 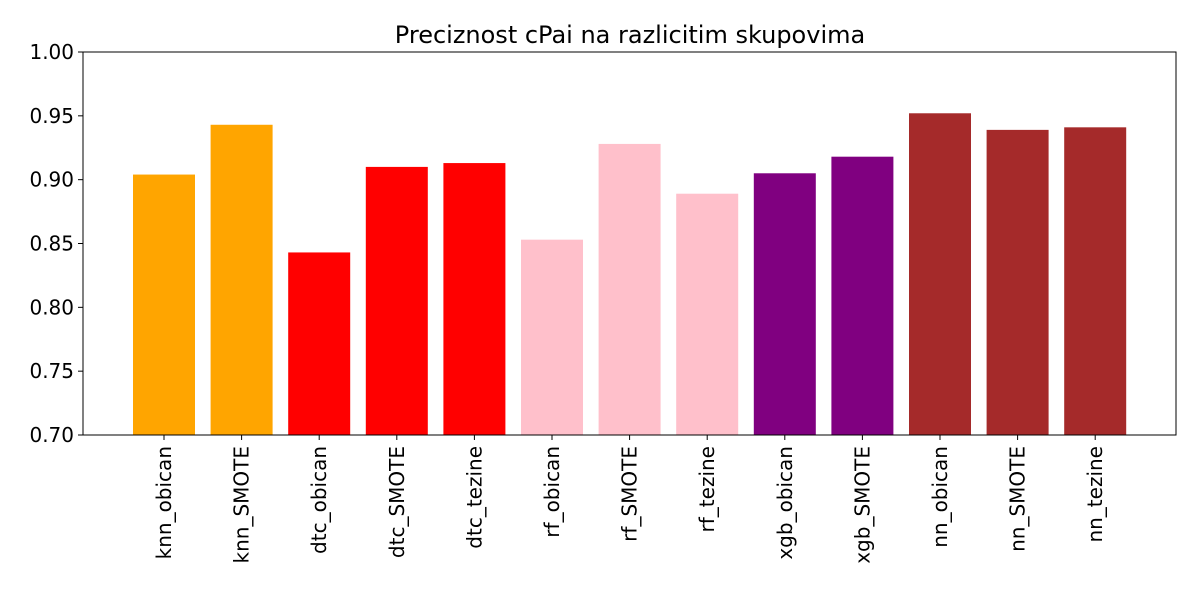 What do you see at coordinates (784, 304) in the screenshot?
I see `bar-xgb_obican` at bounding box center [784, 304].